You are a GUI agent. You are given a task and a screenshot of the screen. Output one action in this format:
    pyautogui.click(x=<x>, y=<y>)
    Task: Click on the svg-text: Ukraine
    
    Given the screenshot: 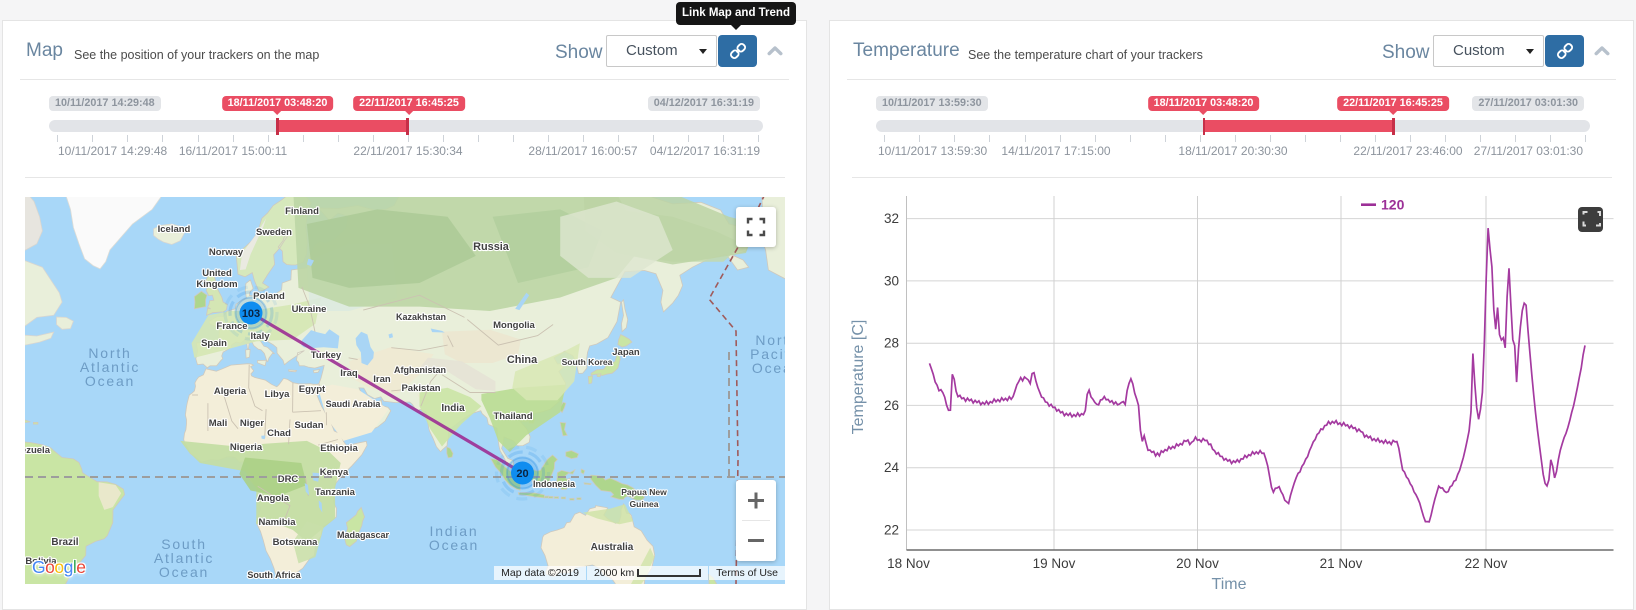 What is the action you would take?
    pyautogui.click(x=309, y=309)
    